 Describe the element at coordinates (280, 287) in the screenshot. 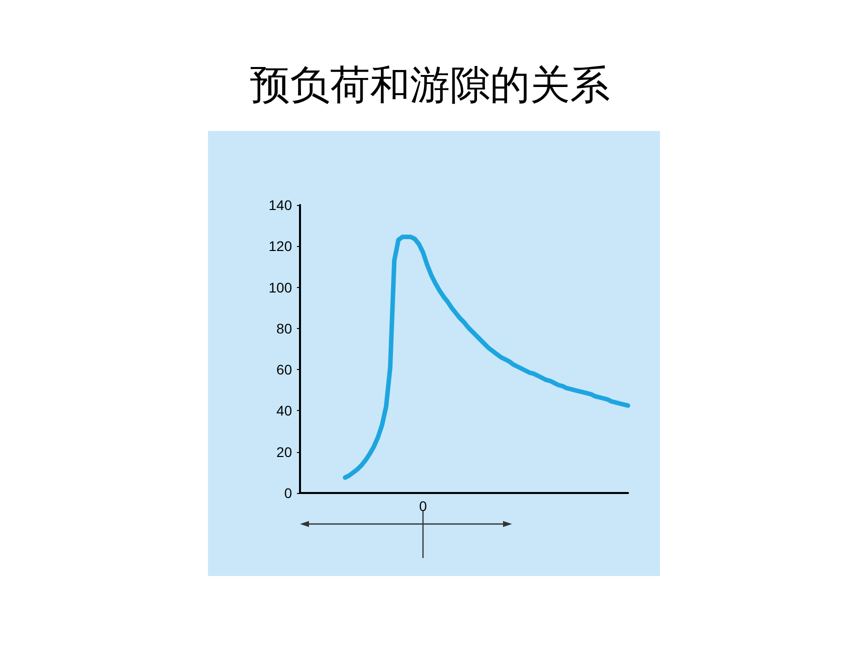

I see `y-tick-label: 100` at that location.